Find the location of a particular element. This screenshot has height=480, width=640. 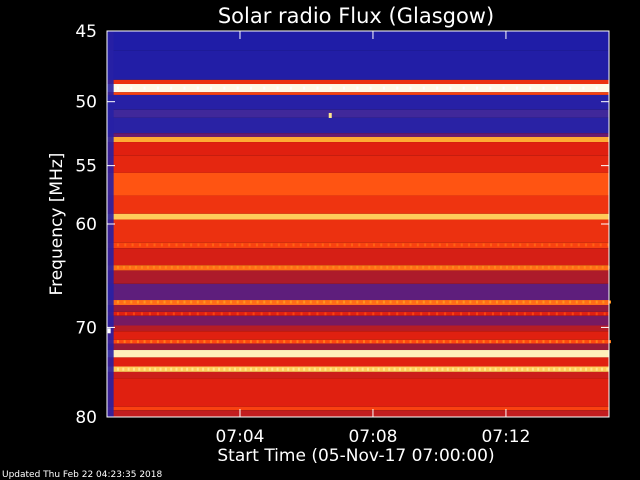

x-tick-label: 07:12 is located at coordinates (505, 437).